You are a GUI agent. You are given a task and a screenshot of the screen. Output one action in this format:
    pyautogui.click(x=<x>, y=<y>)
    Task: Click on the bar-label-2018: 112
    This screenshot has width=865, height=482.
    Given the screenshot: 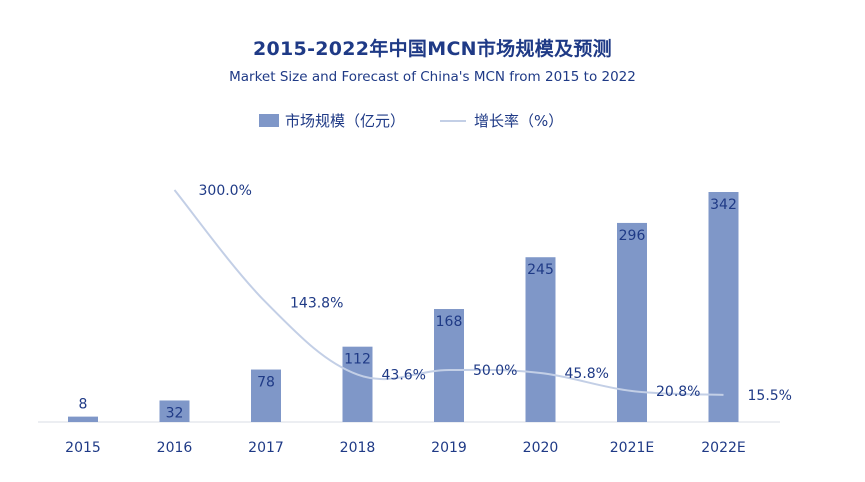 What is the action you would take?
    pyautogui.click(x=357, y=360)
    